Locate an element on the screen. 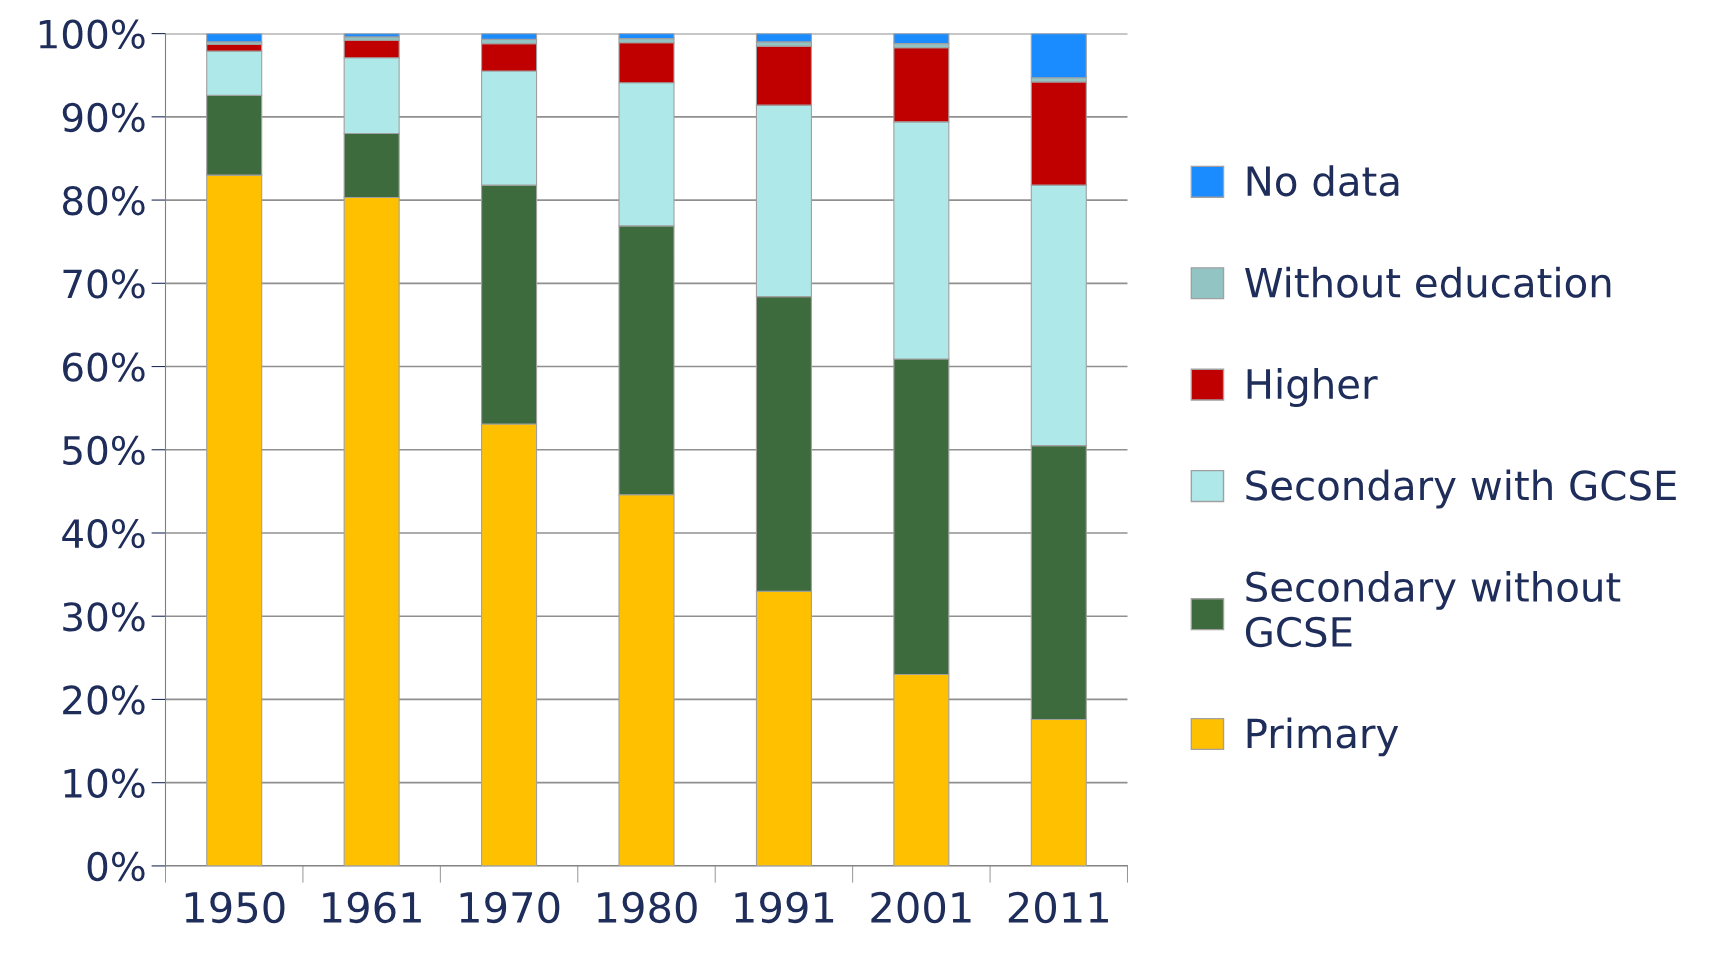 This screenshot has height=960, width=1724. y-tick-label: 50% is located at coordinates (104, 450).